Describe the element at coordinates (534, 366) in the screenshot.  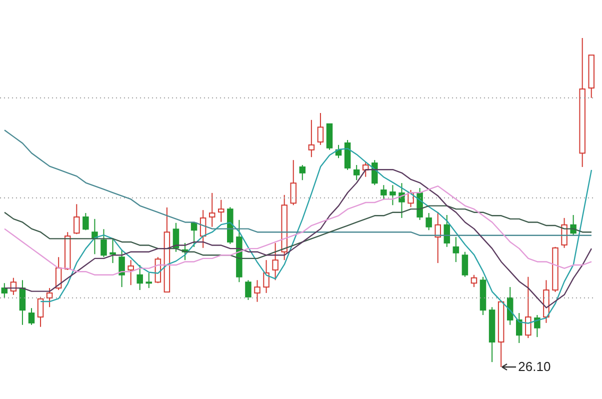
I see `annotation: 26.10` at that location.